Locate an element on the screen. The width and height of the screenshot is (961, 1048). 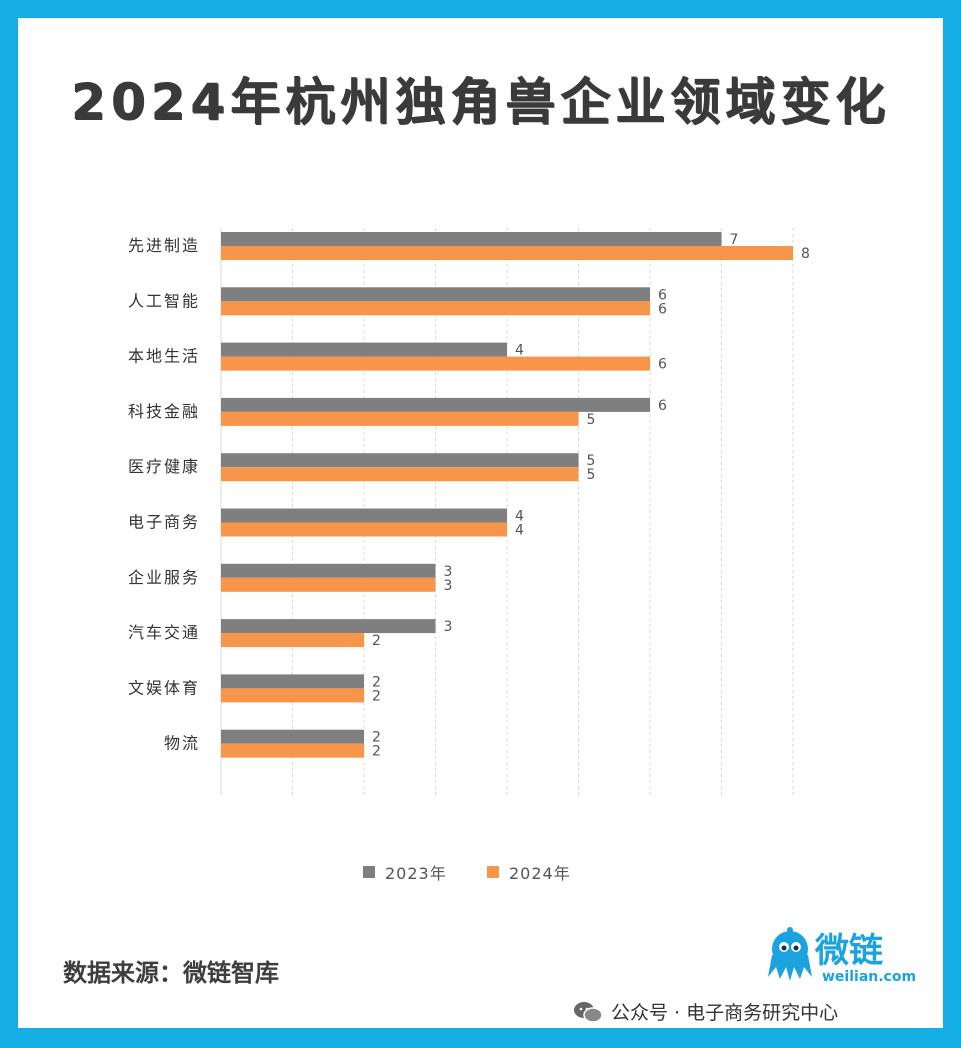
legend-label-2023: 2023年 is located at coordinates (416, 873).